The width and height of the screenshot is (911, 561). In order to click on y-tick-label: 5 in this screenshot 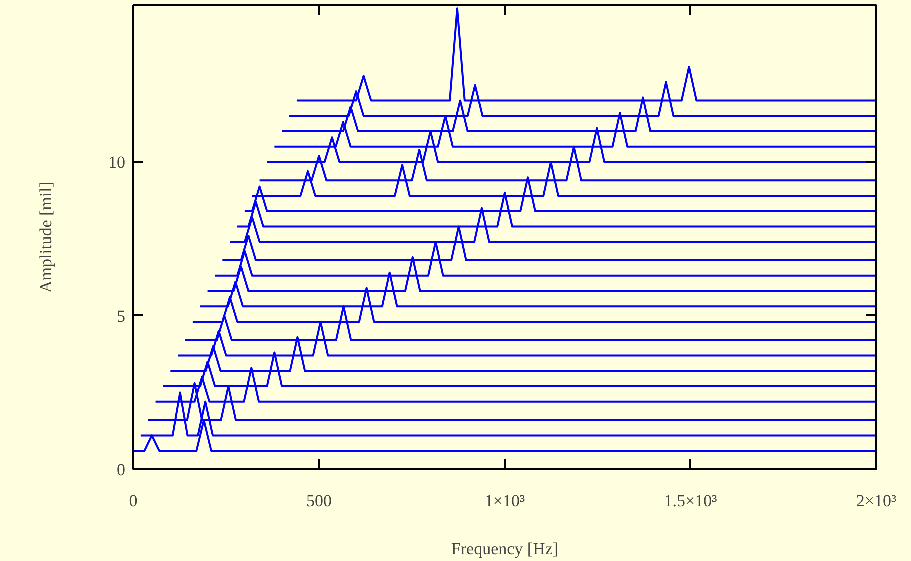, I will do `click(121, 316)`.